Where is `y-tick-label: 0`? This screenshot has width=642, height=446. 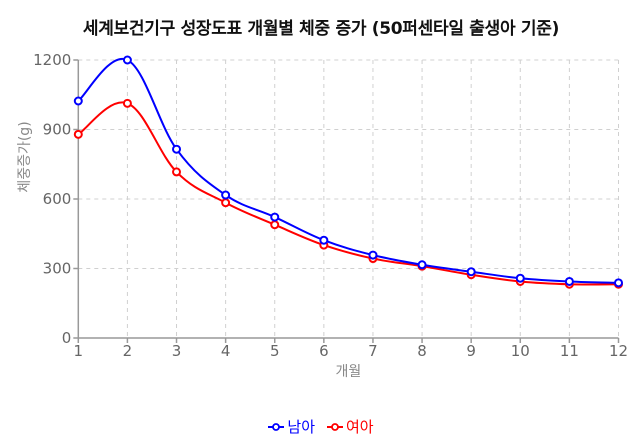 y-tick-label: 0 is located at coordinates (67, 338).